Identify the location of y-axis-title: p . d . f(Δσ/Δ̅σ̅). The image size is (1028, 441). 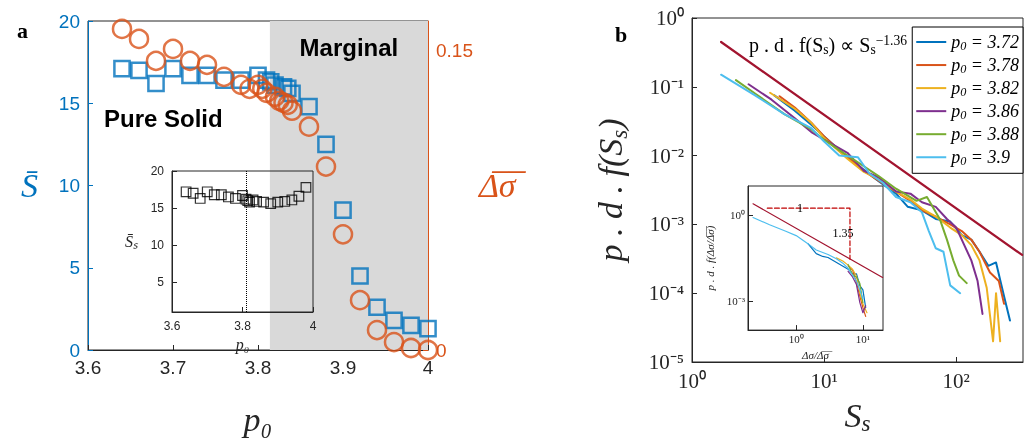
(711, 258).